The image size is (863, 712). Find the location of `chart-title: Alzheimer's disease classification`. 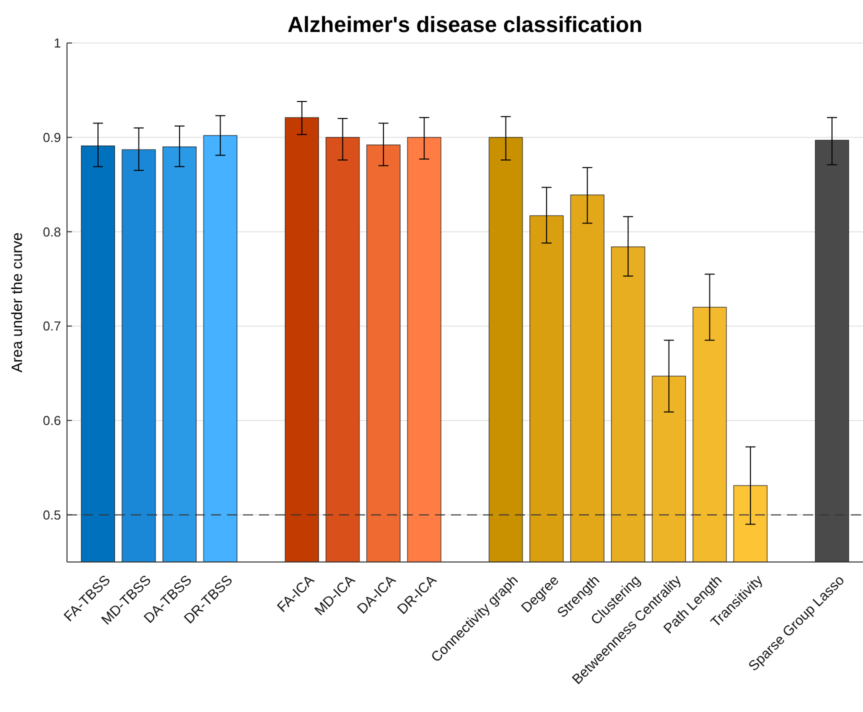

chart-title: Alzheimer's disease classification is located at coordinates (465, 24).